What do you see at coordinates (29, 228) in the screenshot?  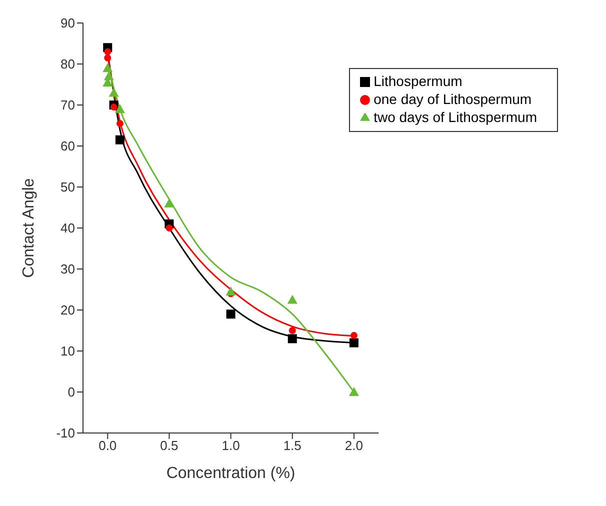 I see `y-axis-title: Contact Angle` at bounding box center [29, 228].